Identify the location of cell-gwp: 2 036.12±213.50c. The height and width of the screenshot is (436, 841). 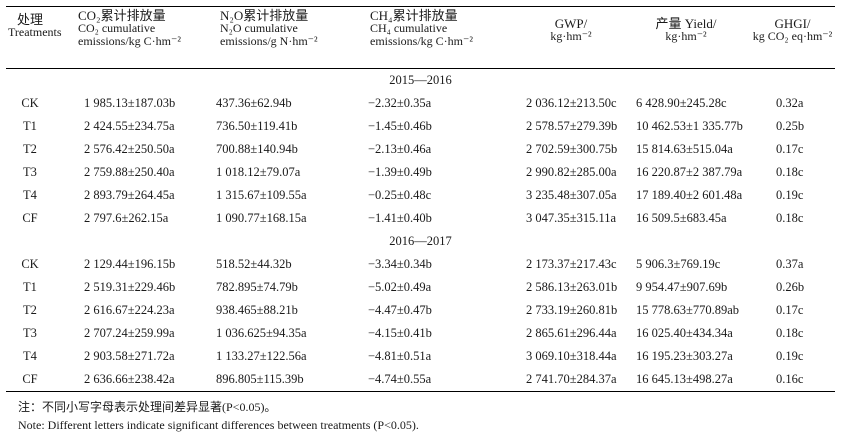
(571, 103).